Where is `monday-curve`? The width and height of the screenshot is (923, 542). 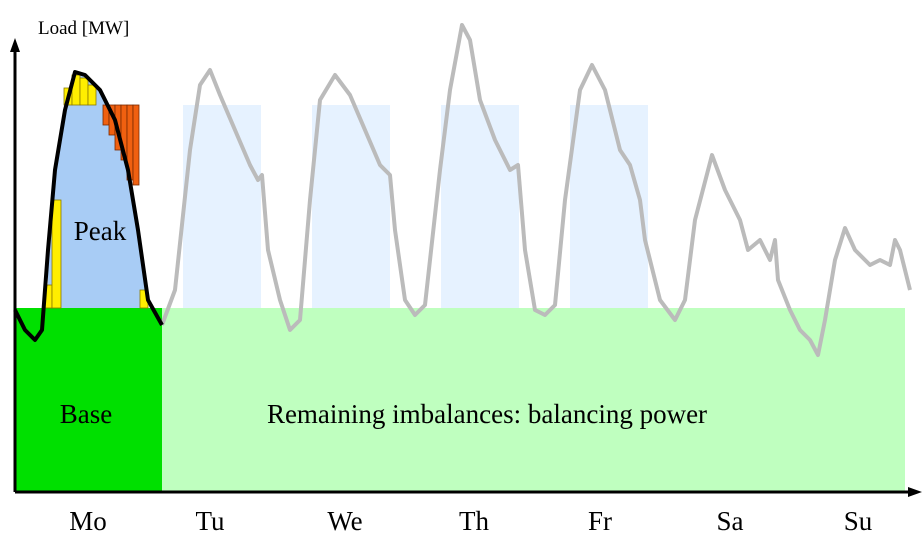 monday-curve is located at coordinates (88, 206).